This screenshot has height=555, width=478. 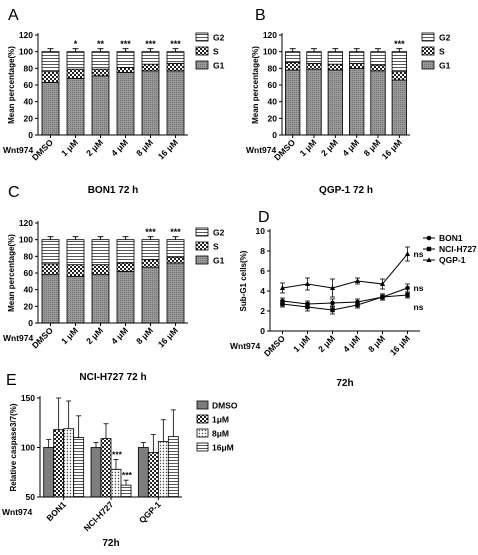 What do you see at coordinates (42, 149) in the screenshot?
I see `x-tick-label: DMSO` at bounding box center [42, 149].